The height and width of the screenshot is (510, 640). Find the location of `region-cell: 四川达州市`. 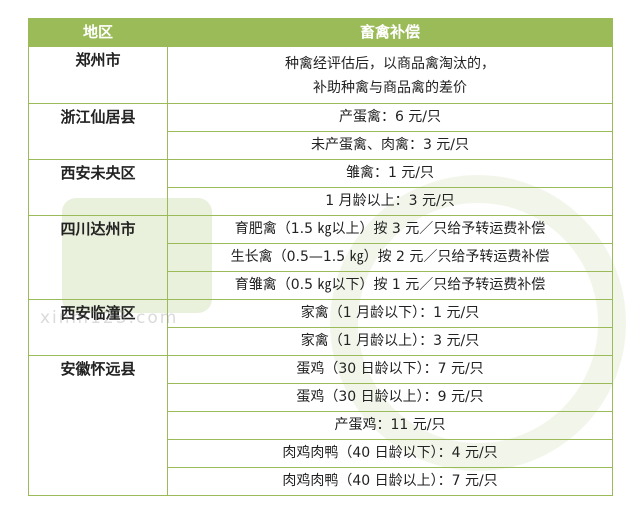

region-cell: 四川达州市 is located at coordinates (98, 257).